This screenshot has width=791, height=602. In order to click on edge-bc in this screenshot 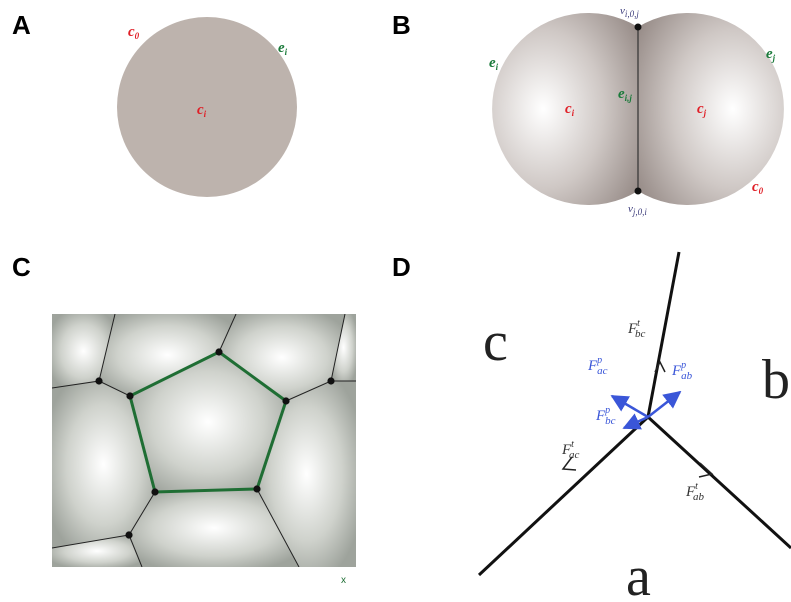, I will do `click(663, 334)`.